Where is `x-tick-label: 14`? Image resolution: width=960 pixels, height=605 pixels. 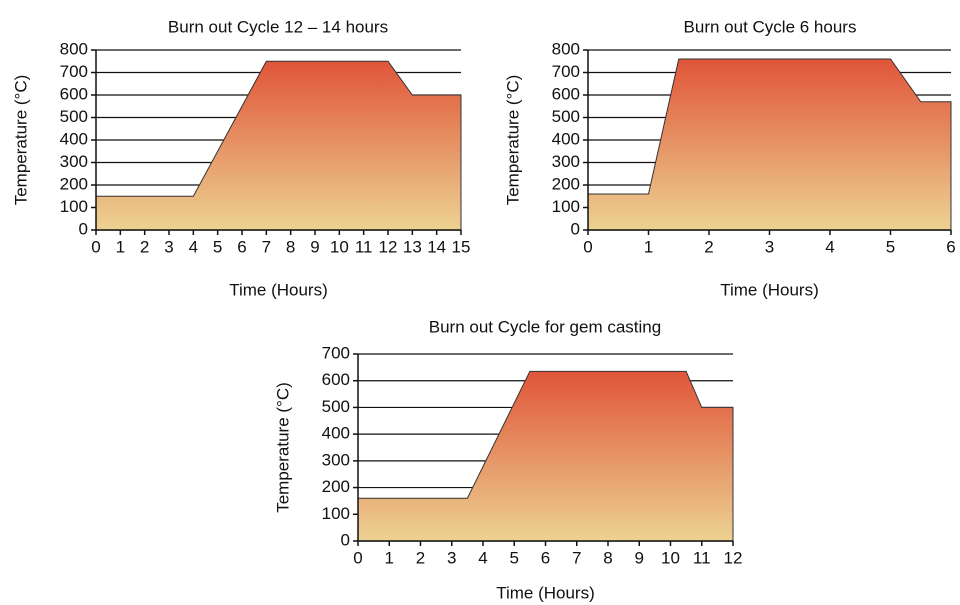 x-tick-label: 14 is located at coordinates (436, 246).